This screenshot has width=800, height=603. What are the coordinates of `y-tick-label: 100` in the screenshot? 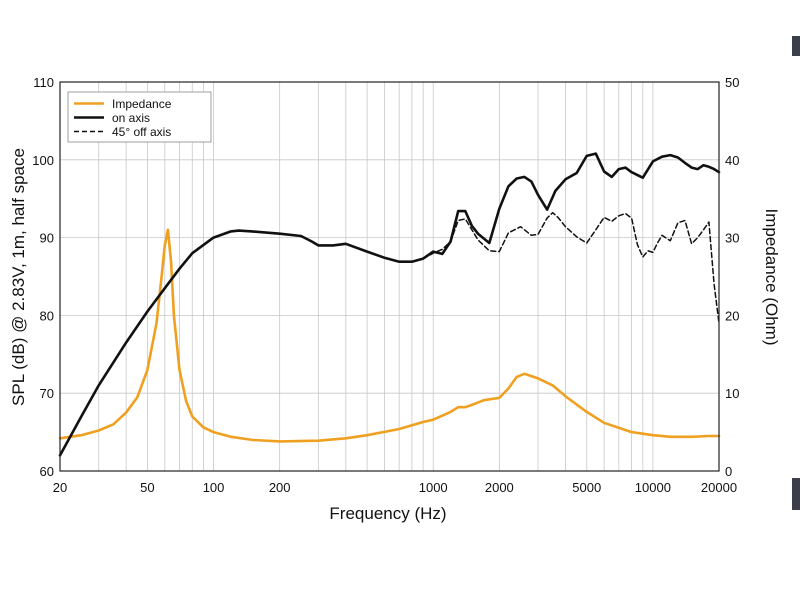 It's located at (43, 160).